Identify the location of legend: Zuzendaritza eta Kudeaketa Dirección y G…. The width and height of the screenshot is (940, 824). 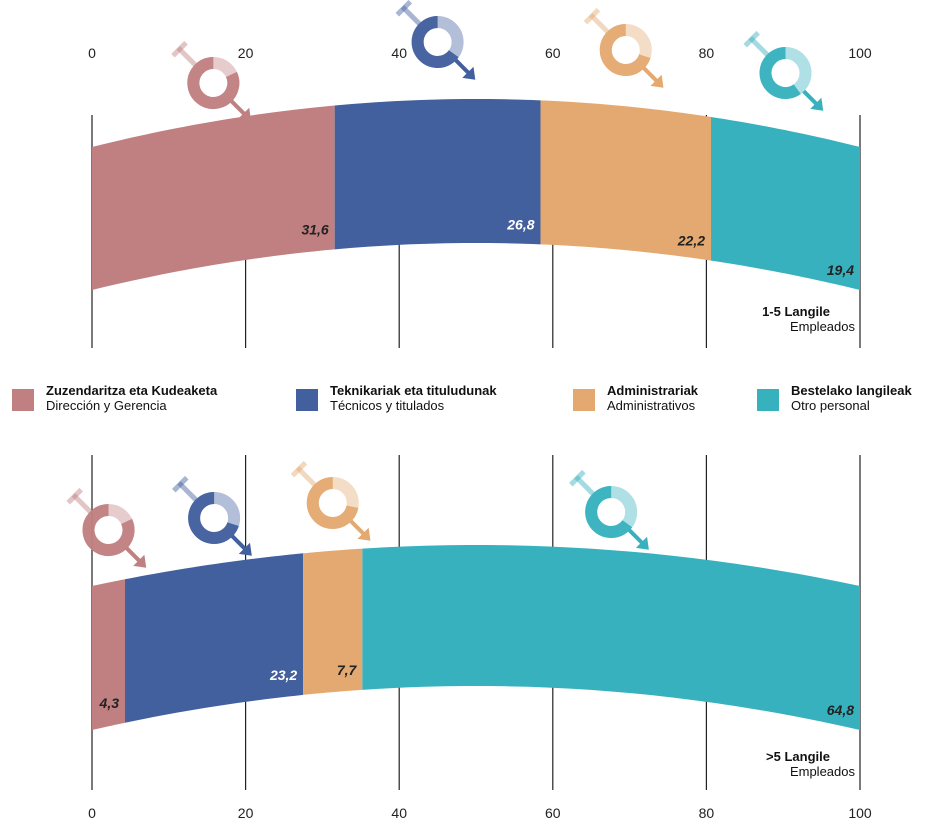
(470, 399).